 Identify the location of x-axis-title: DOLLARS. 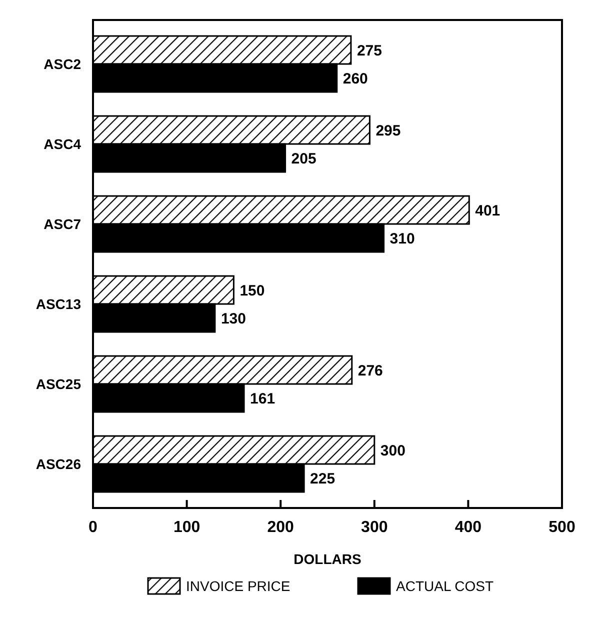
(328, 559).